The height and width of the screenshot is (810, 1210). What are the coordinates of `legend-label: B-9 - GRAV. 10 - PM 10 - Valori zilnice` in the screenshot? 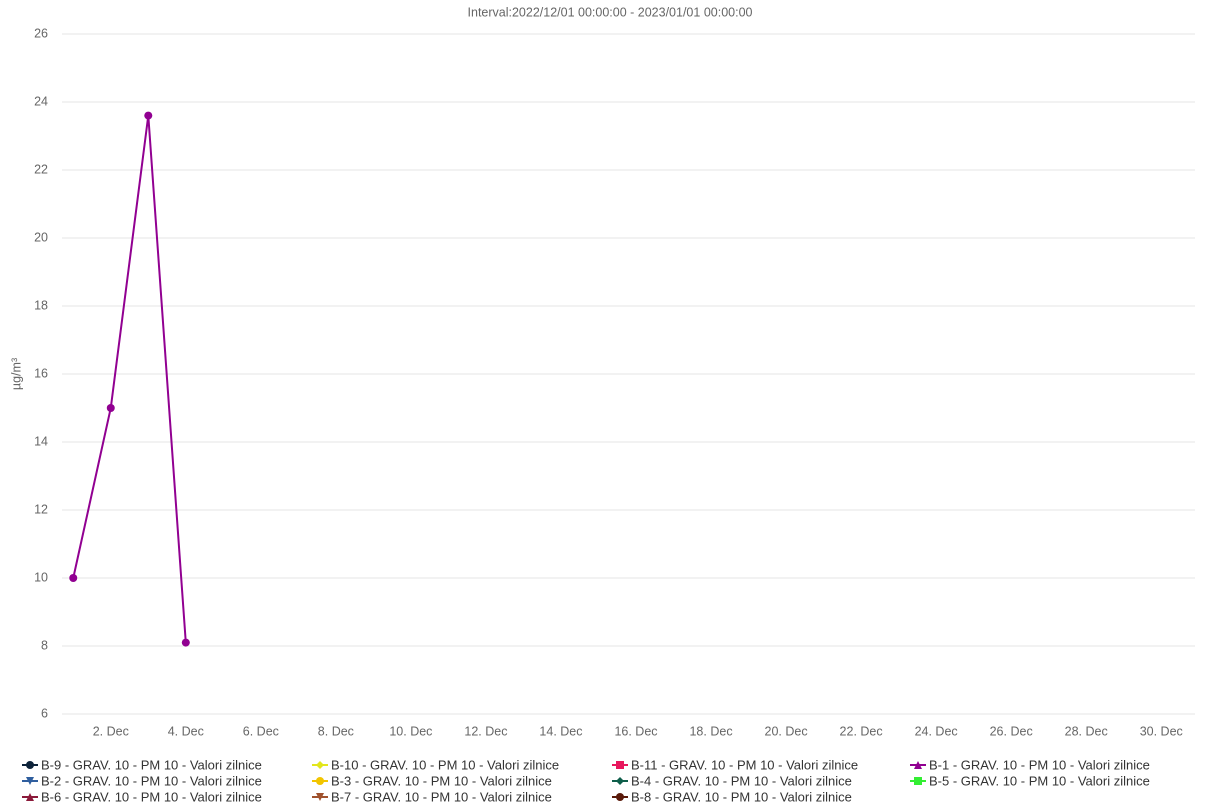 It's located at (151, 764).